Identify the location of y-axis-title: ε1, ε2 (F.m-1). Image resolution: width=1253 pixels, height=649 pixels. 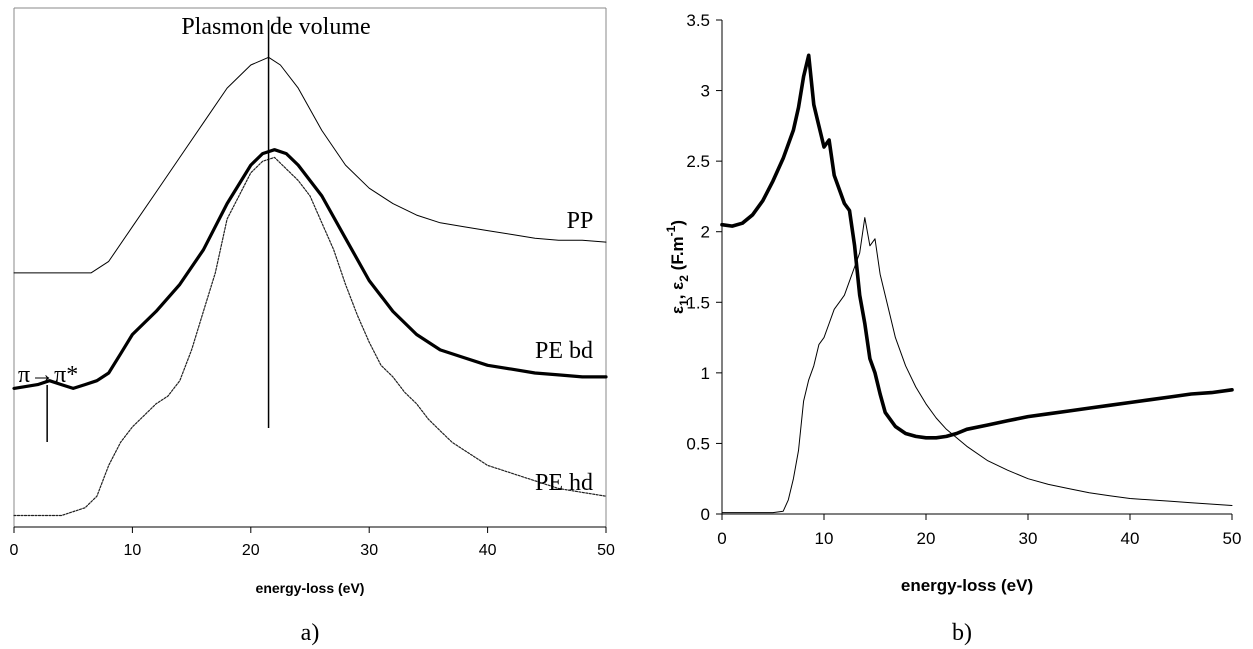
(677, 267).